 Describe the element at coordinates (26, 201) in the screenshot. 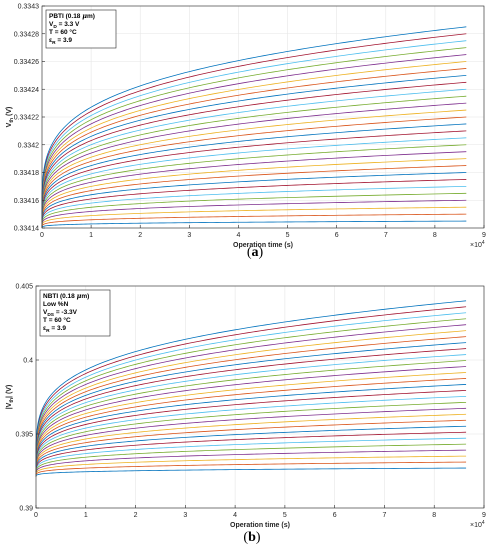

I see `y-tick-label: 0.33416` at that location.